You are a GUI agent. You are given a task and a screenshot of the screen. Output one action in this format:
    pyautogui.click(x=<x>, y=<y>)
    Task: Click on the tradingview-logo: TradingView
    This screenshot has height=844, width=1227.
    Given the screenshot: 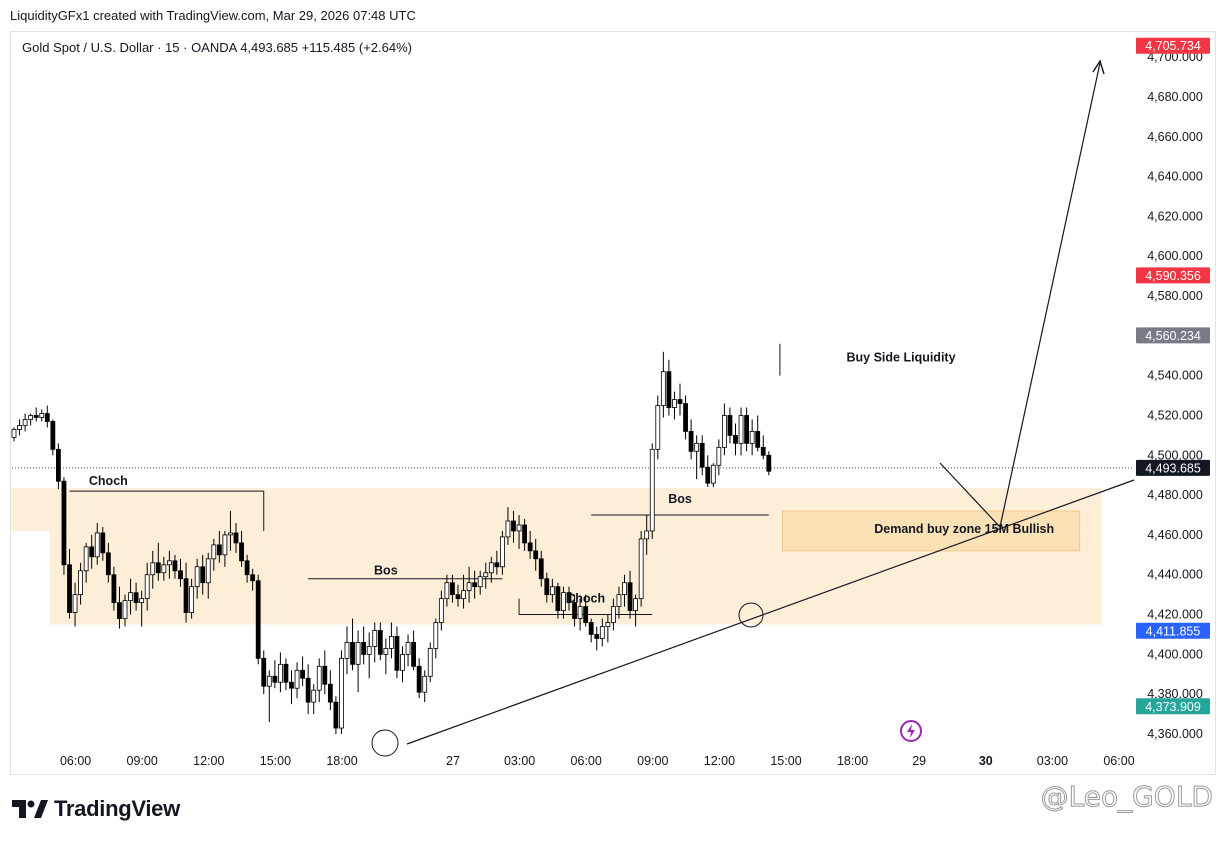 What is the action you would take?
    pyautogui.click(x=96, y=809)
    